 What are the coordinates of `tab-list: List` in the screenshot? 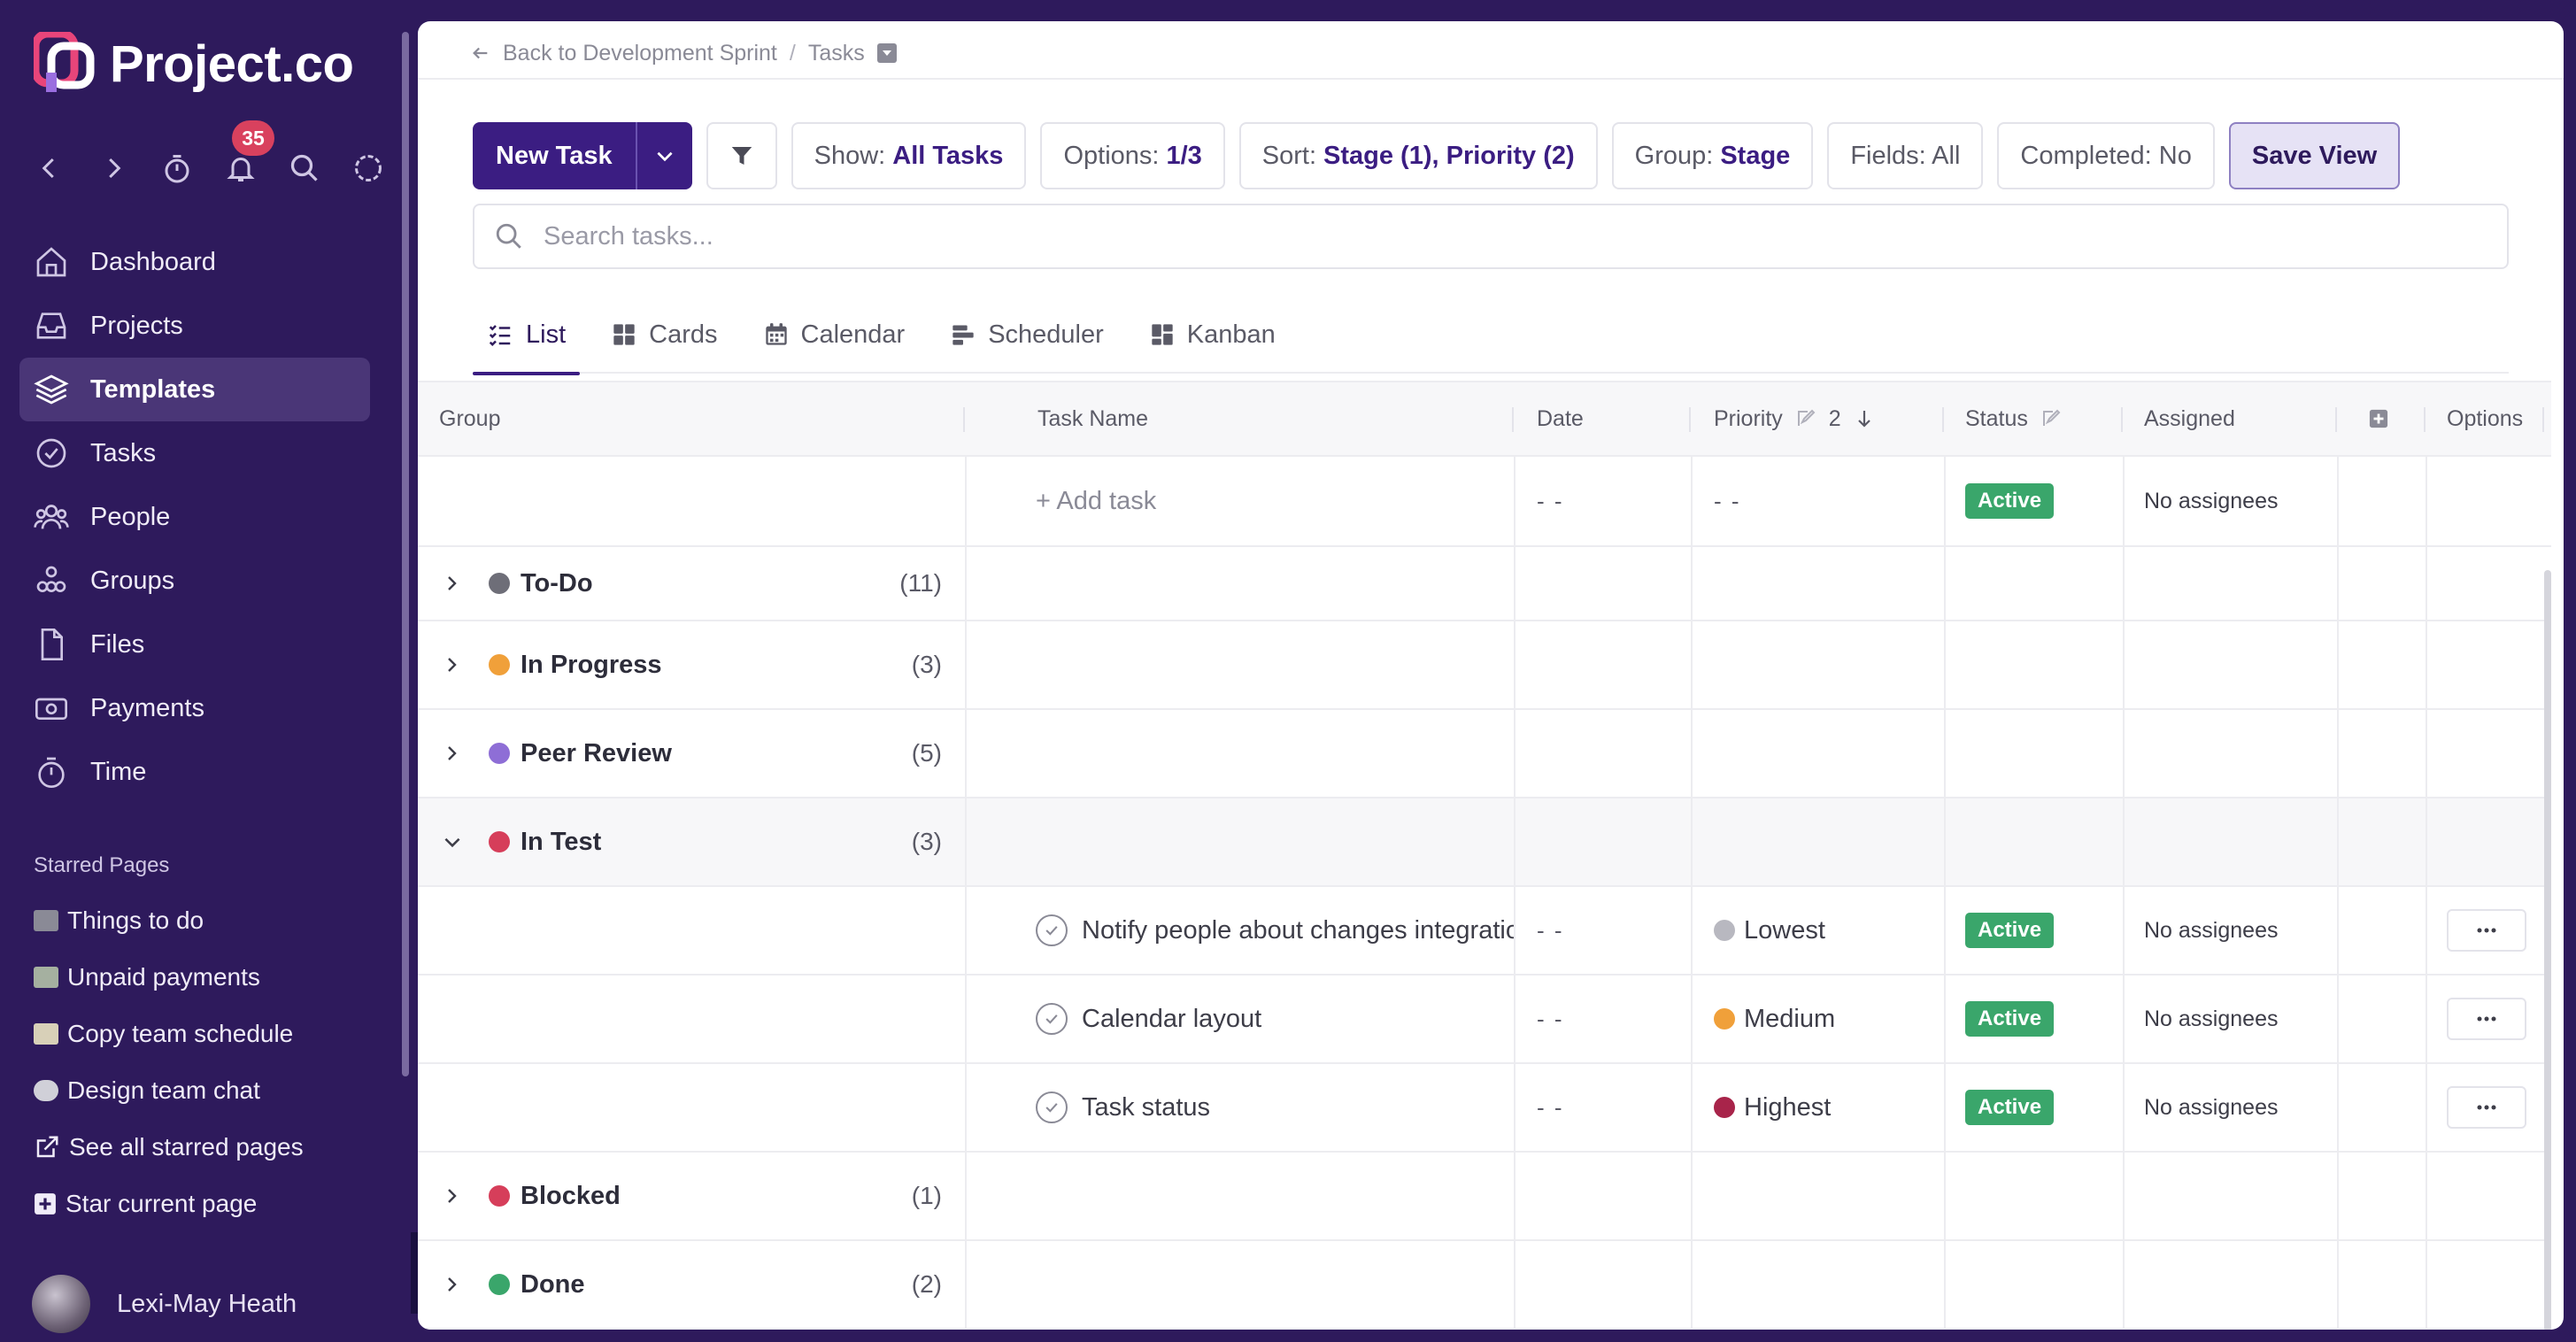 It's located at (527, 335).